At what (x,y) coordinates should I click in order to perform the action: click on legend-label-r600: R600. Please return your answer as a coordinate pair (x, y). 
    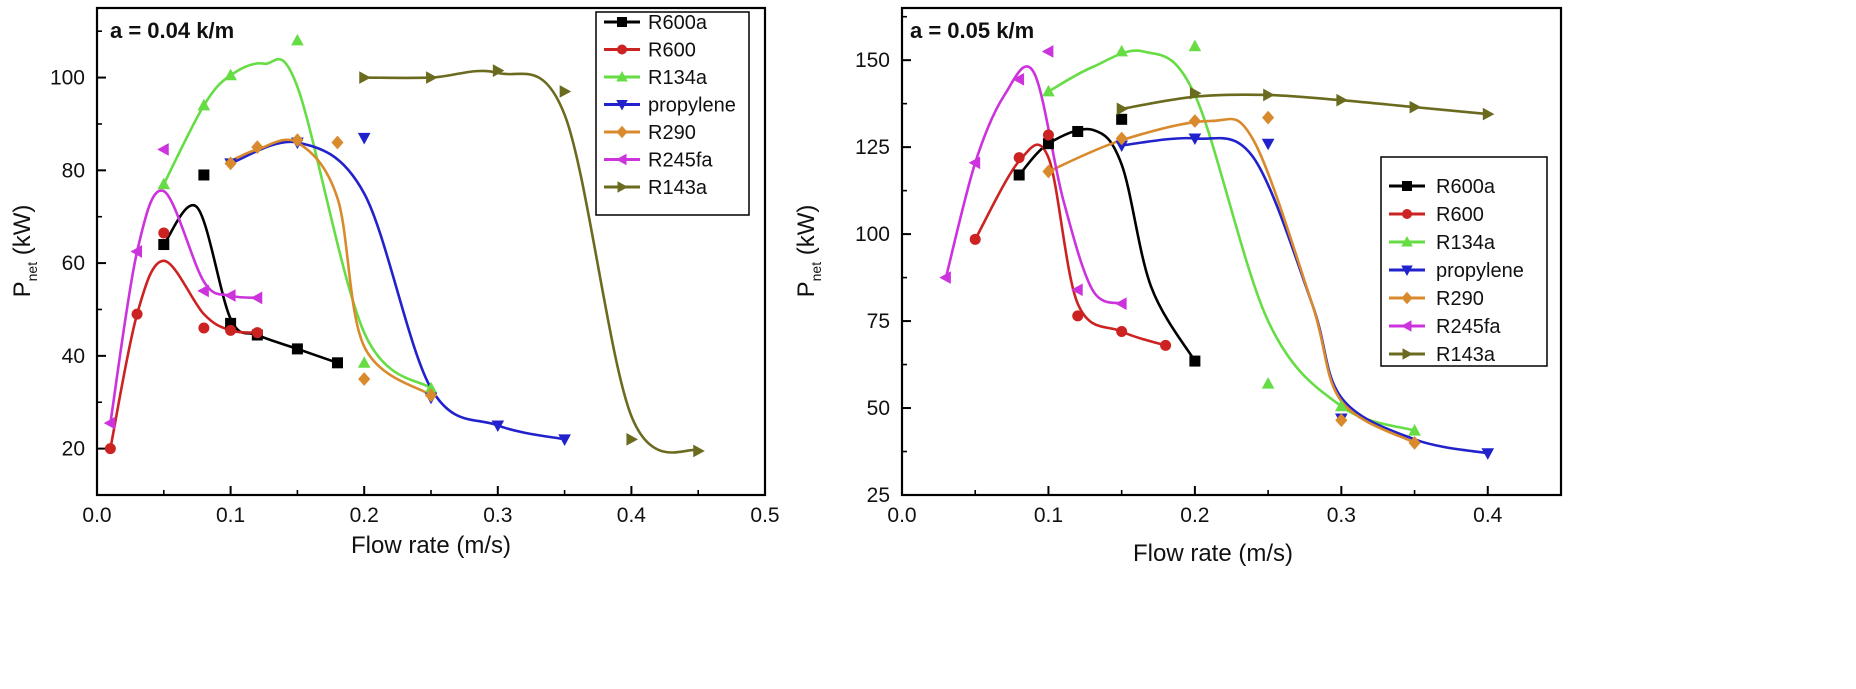
    Looking at the image, I should click on (672, 51).